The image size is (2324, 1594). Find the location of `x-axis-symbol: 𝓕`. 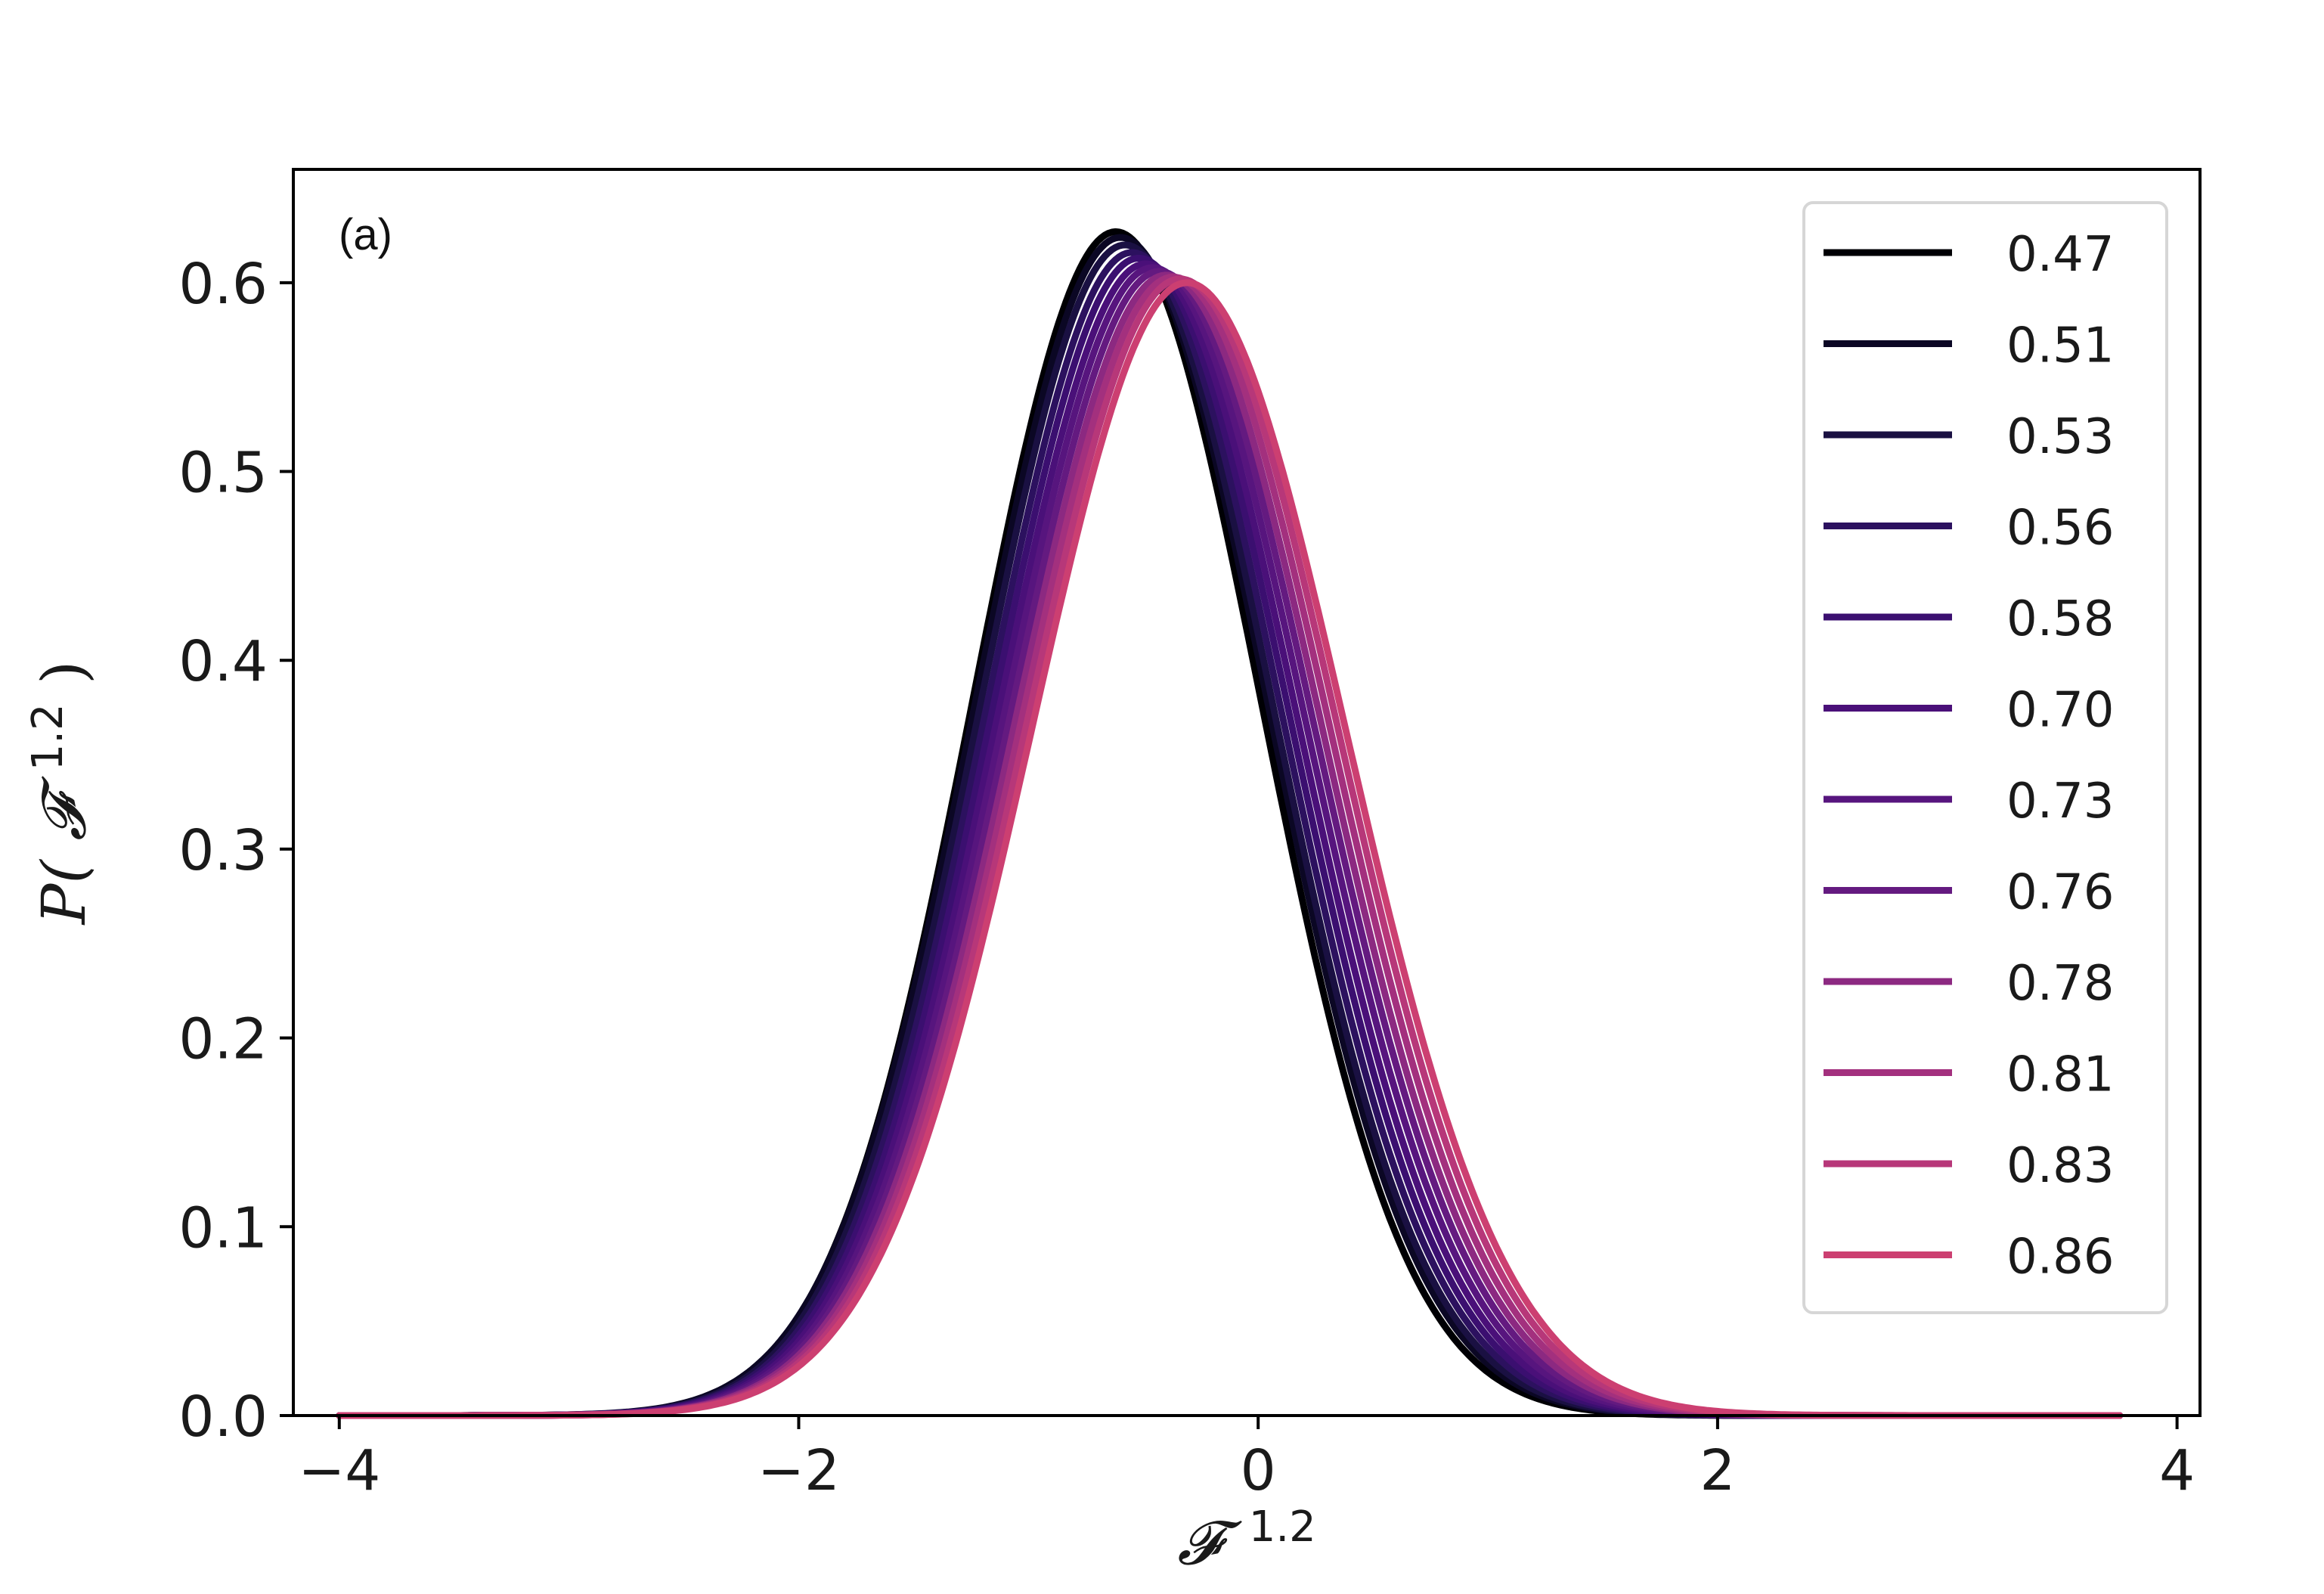

x-axis-symbol: 𝓕 is located at coordinates (1209, 1543).